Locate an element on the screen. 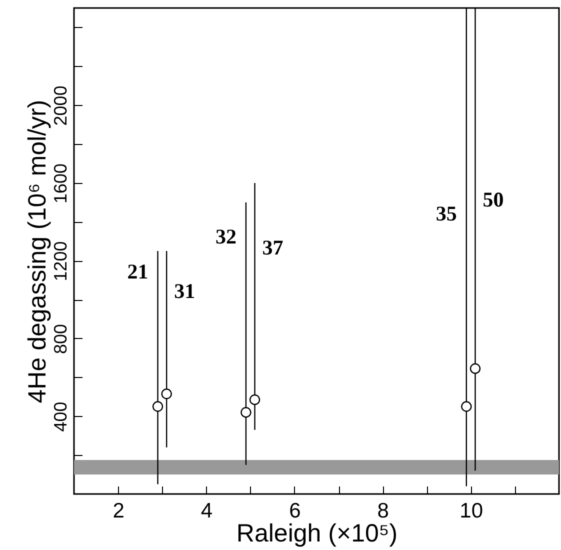  x-tick-label: 8 is located at coordinates (383, 511).